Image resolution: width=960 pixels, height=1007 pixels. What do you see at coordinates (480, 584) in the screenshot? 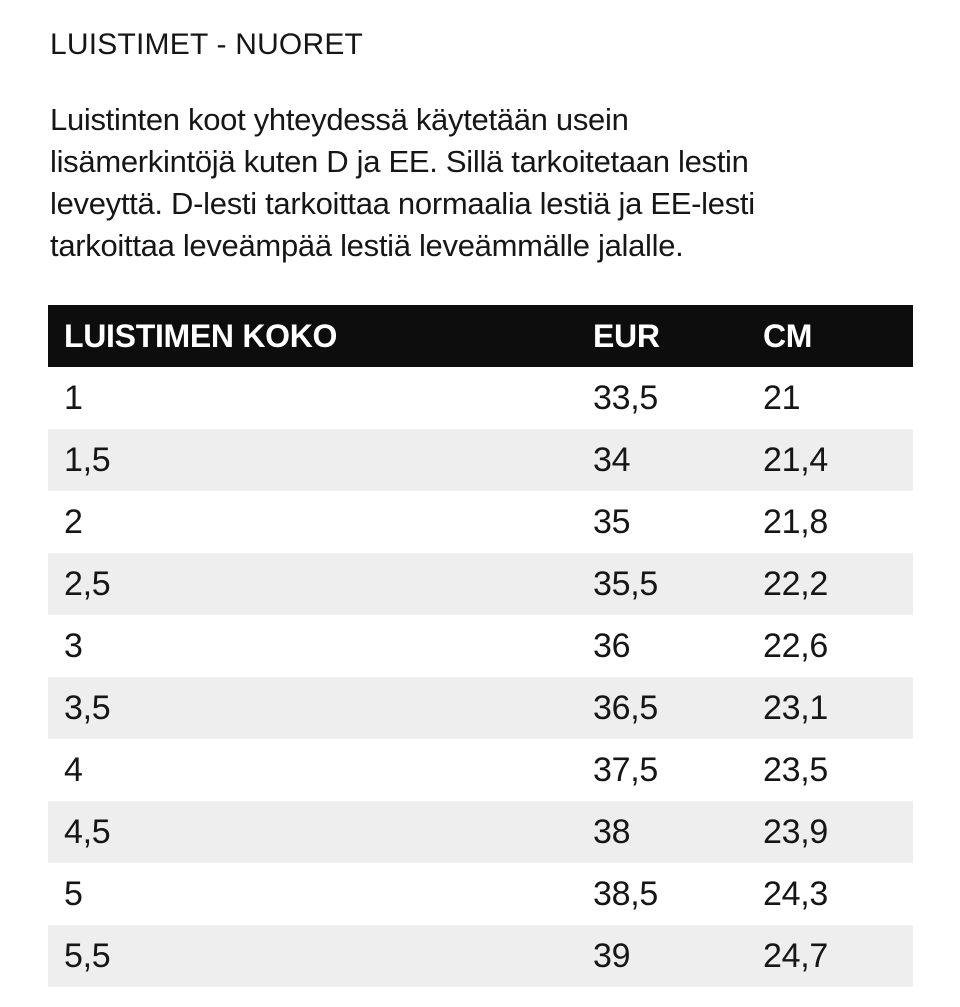
I see `table-row: 2,5 35,5 22,2` at bounding box center [480, 584].